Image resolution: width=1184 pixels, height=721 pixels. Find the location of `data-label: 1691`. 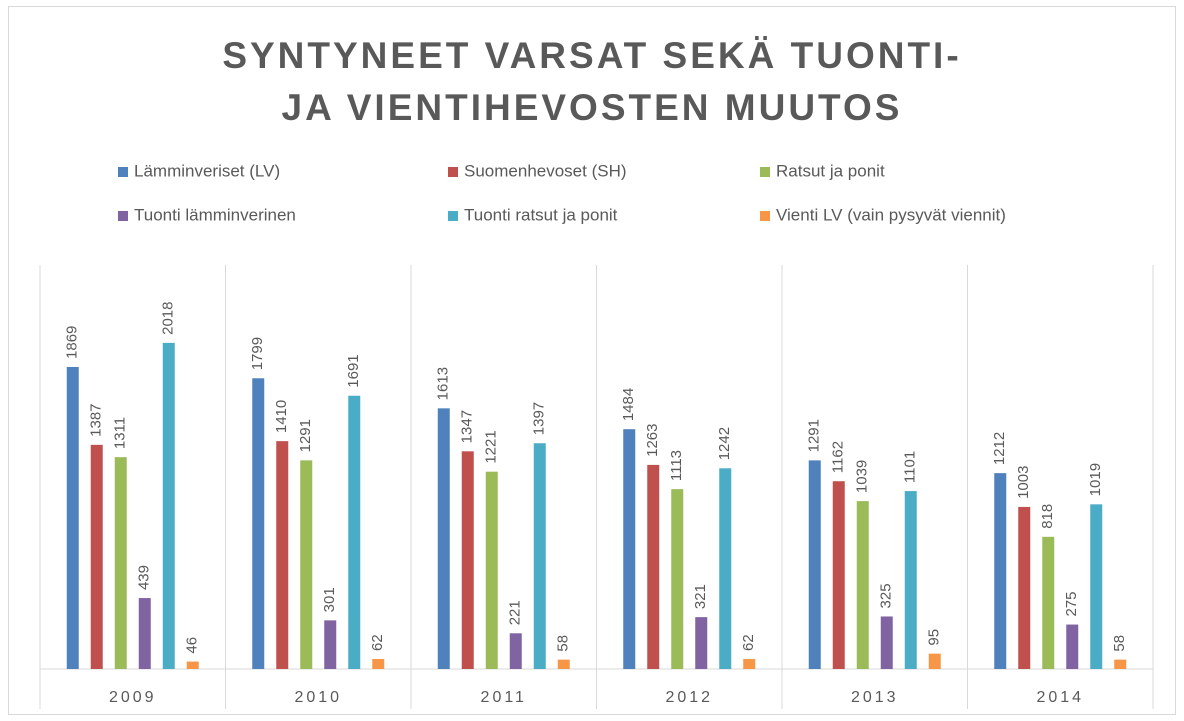

data-label: 1691 is located at coordinates (353, 370).